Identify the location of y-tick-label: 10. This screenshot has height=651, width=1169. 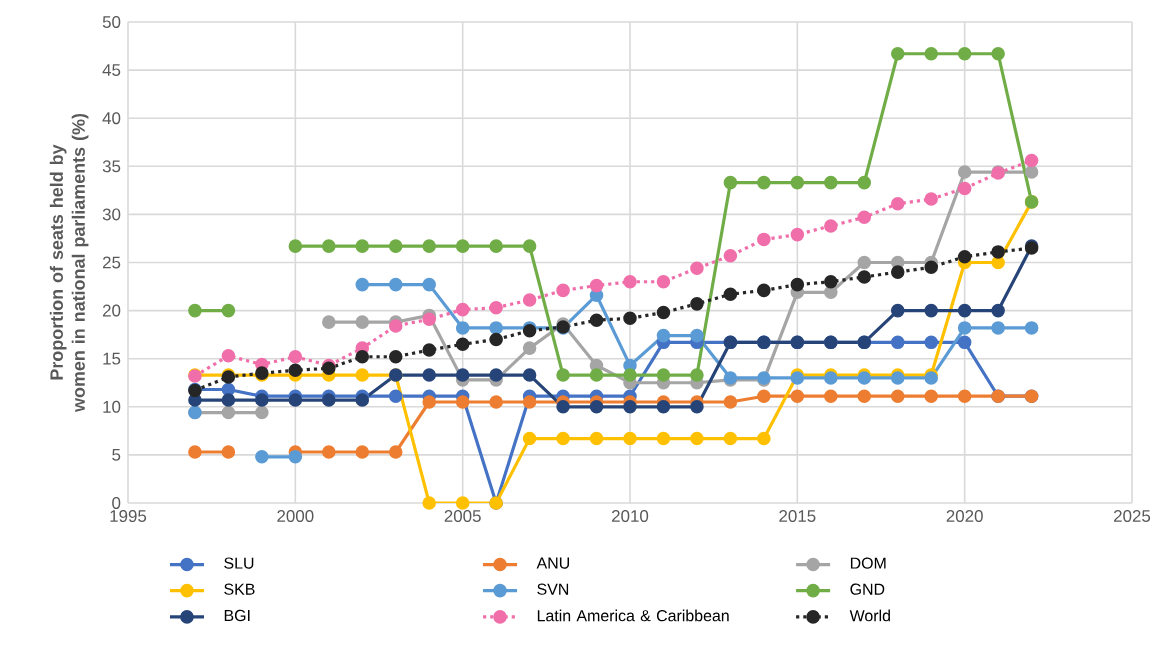
(112, 406).